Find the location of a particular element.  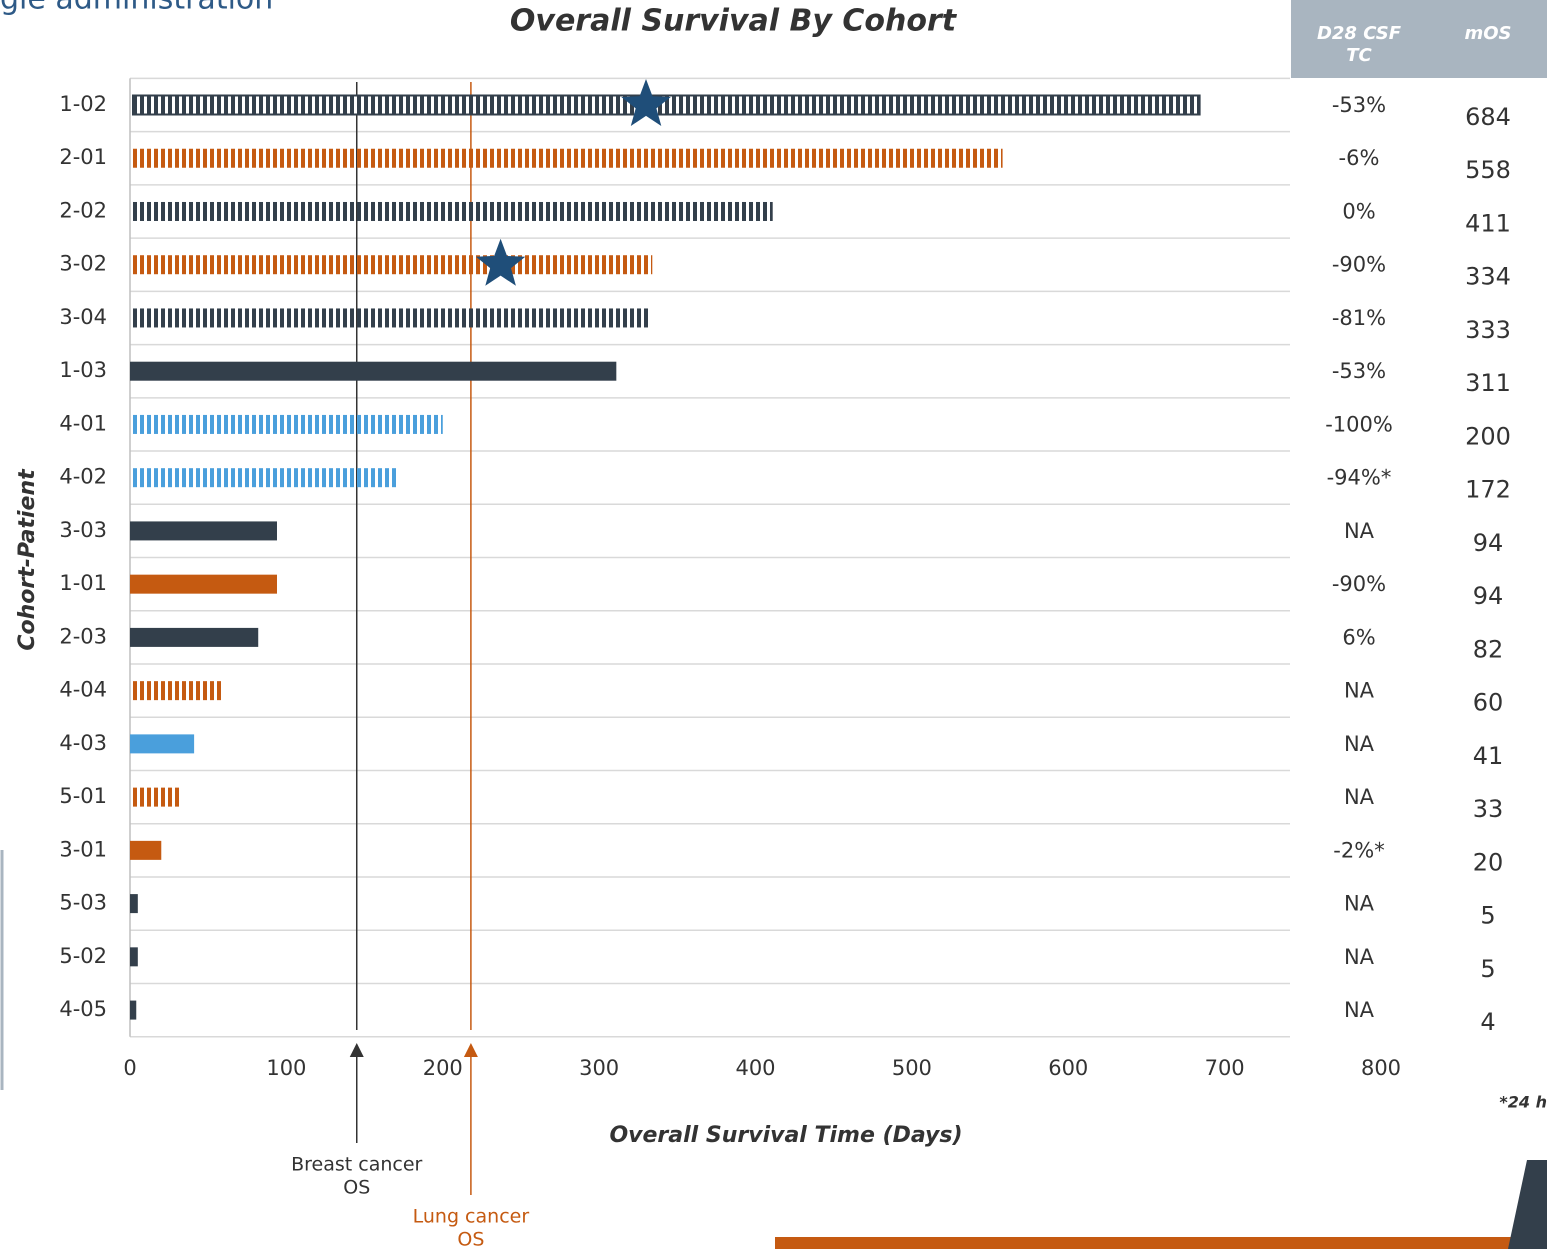

x-tick-label: 100 is located at coordinates (286, 1068).